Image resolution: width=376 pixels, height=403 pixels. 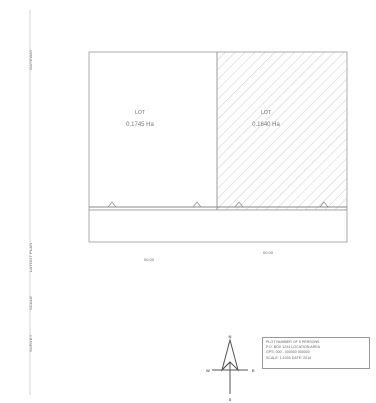 What do you see at coordinates (140, 125) in the screenshot?
I see `plot-left-area: 0.1745 Ha` at bounding box center [140, 125].